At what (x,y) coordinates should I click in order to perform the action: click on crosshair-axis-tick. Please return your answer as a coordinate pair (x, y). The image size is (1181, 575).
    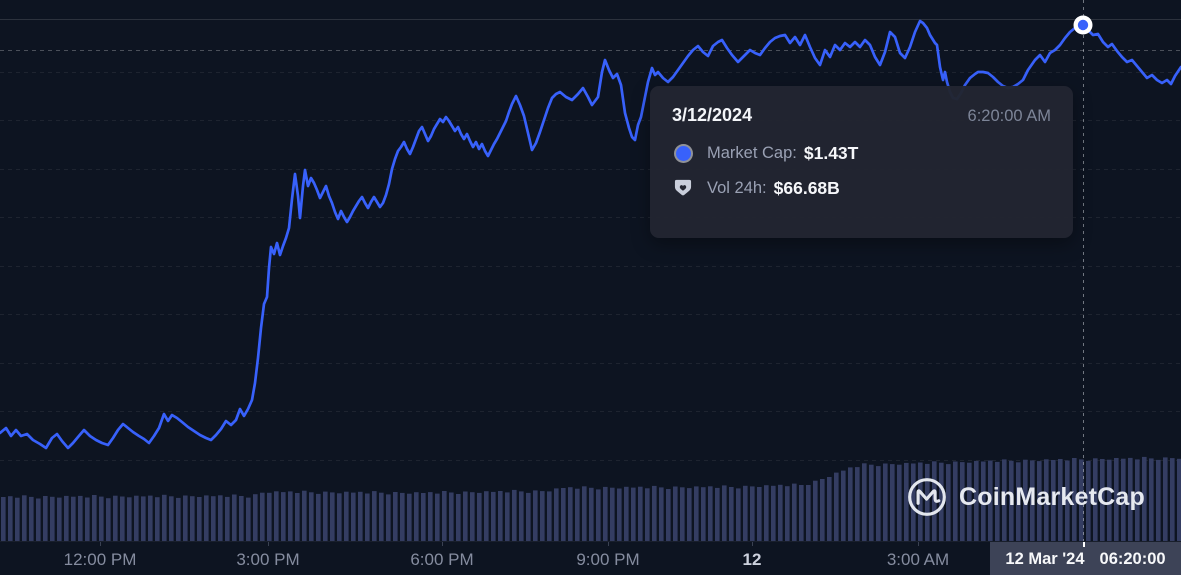
    Looking at the image, I should click on (1084, 544).